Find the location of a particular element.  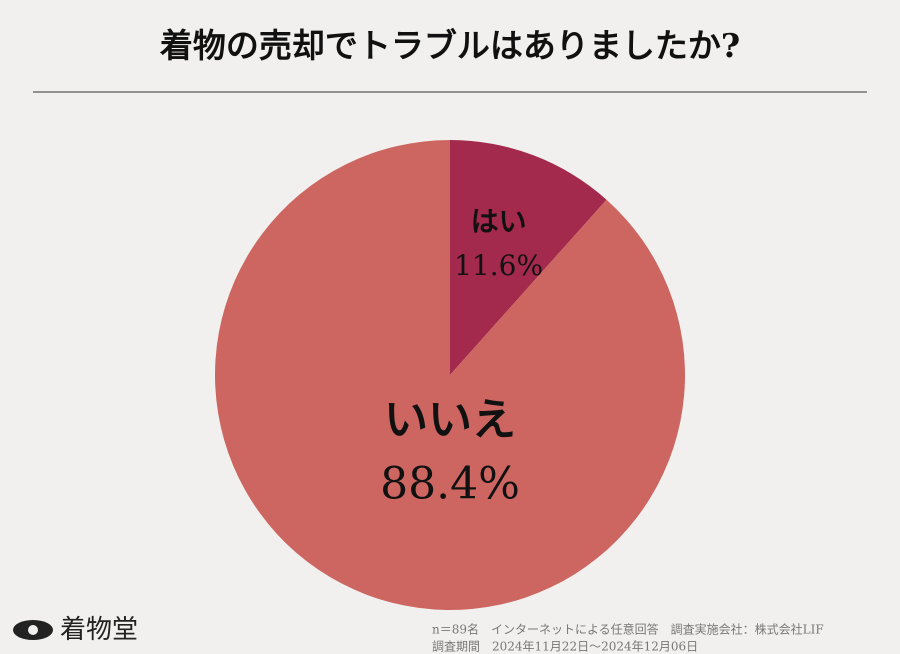

footnote: n＝89名 インターネットによる任意回答 調査実施会社：株式会社LIF is located at coordinates (628, 629).